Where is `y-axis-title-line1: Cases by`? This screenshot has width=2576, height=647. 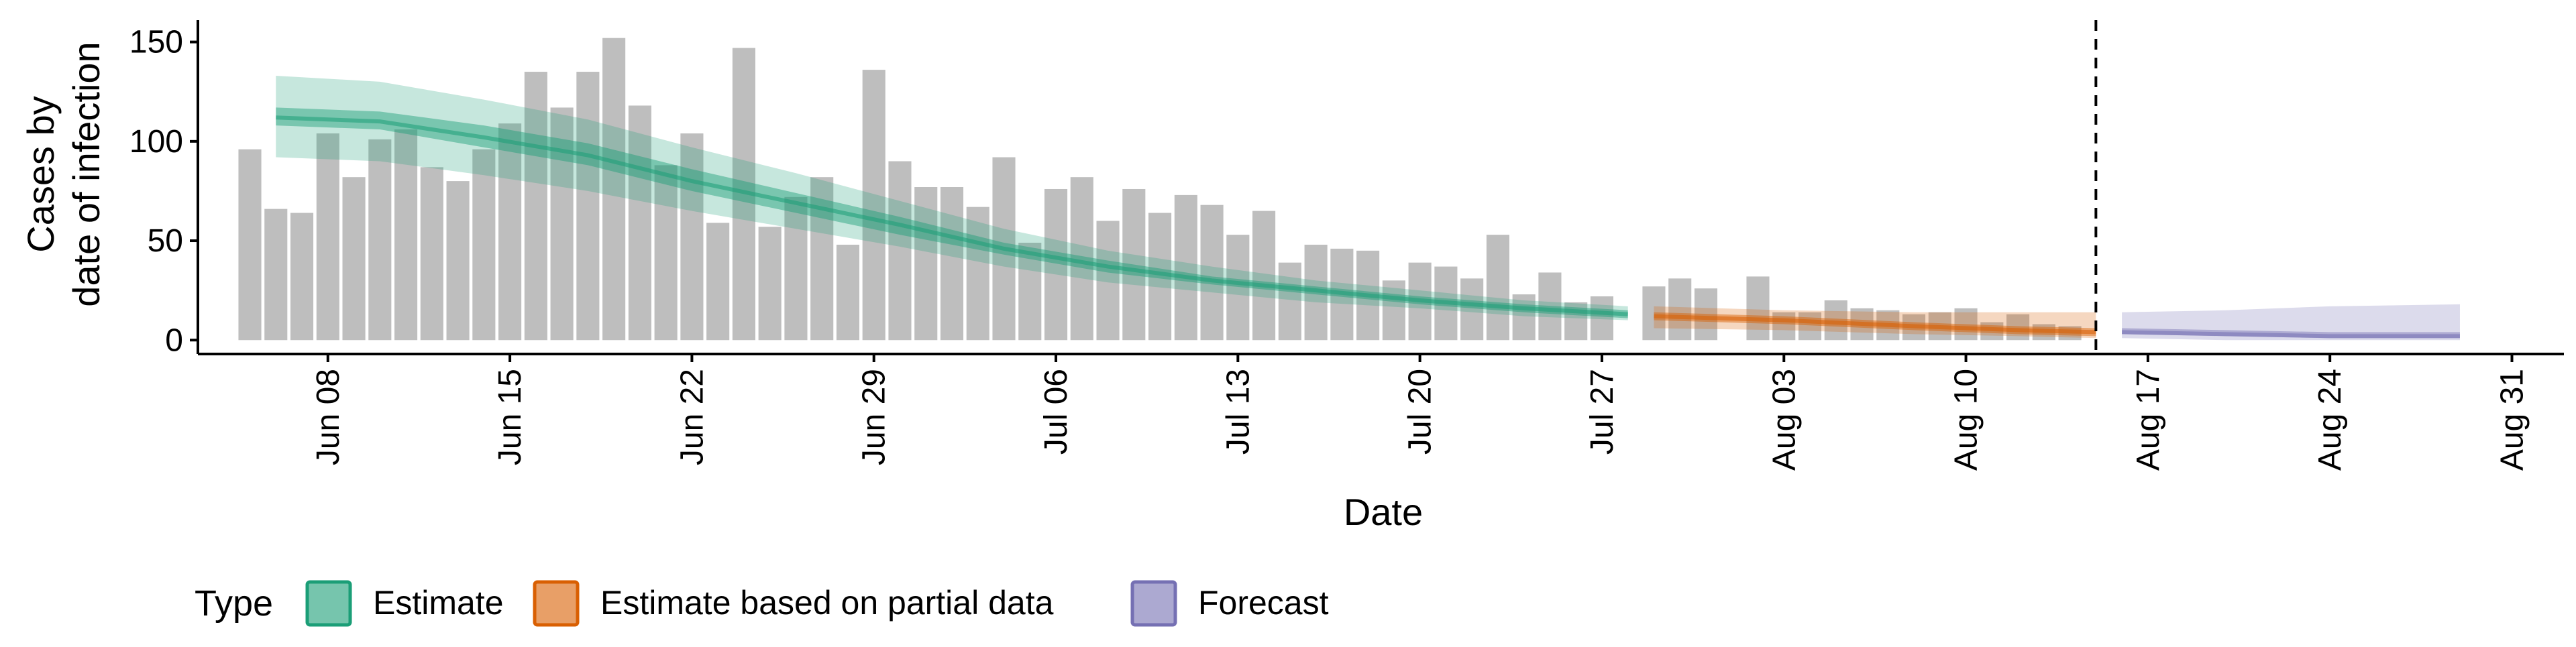
y-axis-title-line1: Cases by is located at coordinates (40, 174).